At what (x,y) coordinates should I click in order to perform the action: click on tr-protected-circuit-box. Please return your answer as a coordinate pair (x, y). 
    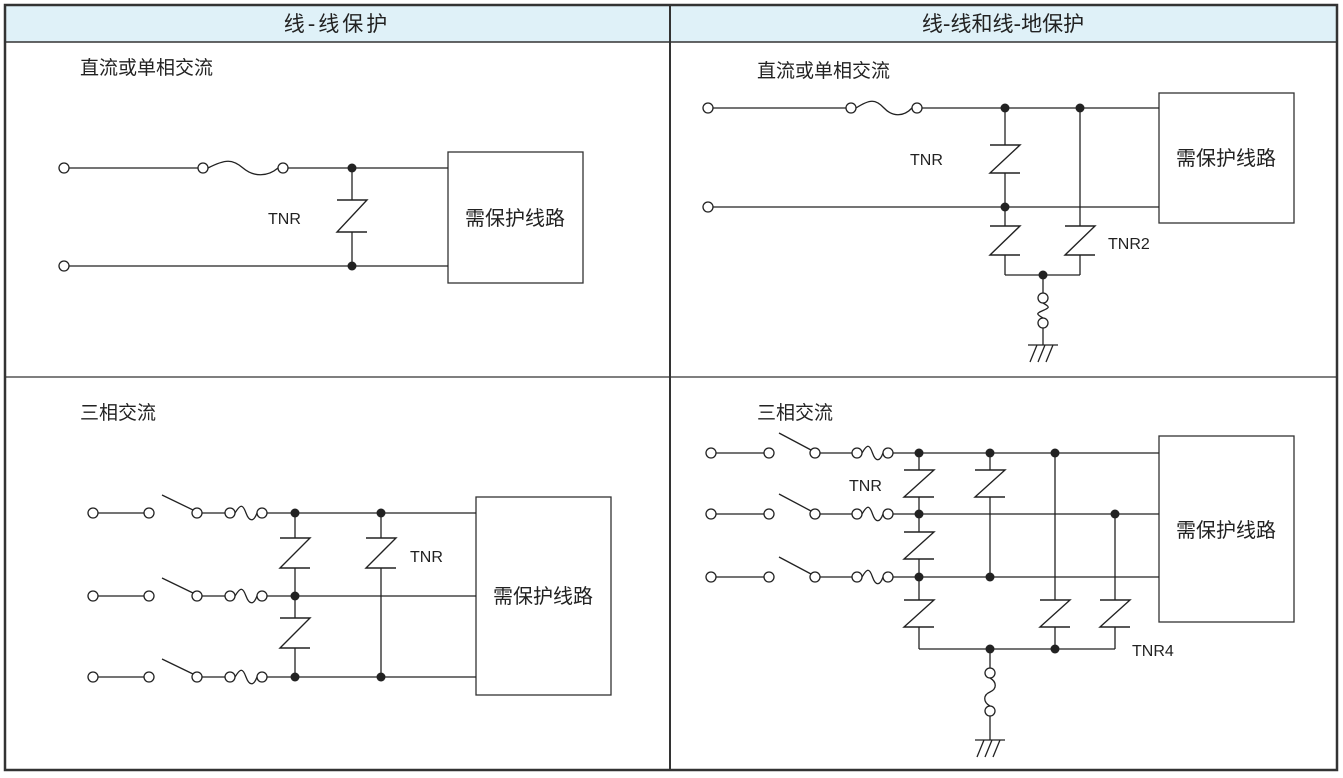
    Looking at the image, I should click on (1226, 158).